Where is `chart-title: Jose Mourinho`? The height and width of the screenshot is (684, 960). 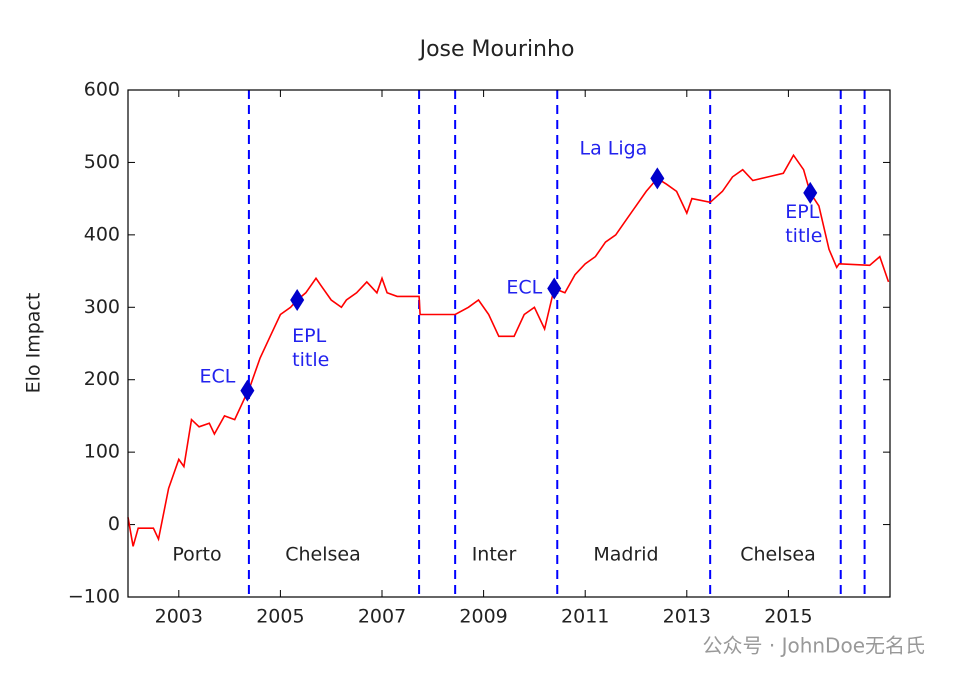 chart-title: Jose Mourinho is located at coordinates (496, 49).